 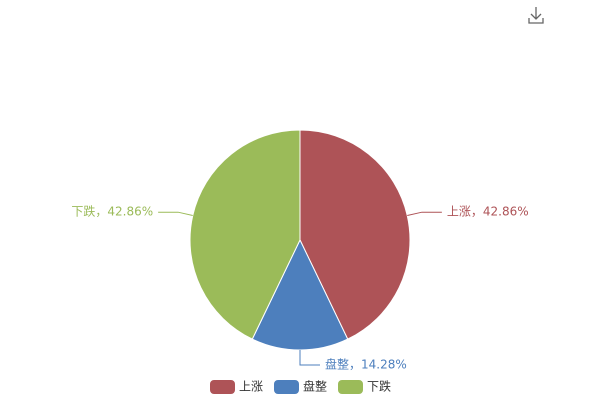 I want to click on legend-label: 盘整, so click(x=315, y=386).